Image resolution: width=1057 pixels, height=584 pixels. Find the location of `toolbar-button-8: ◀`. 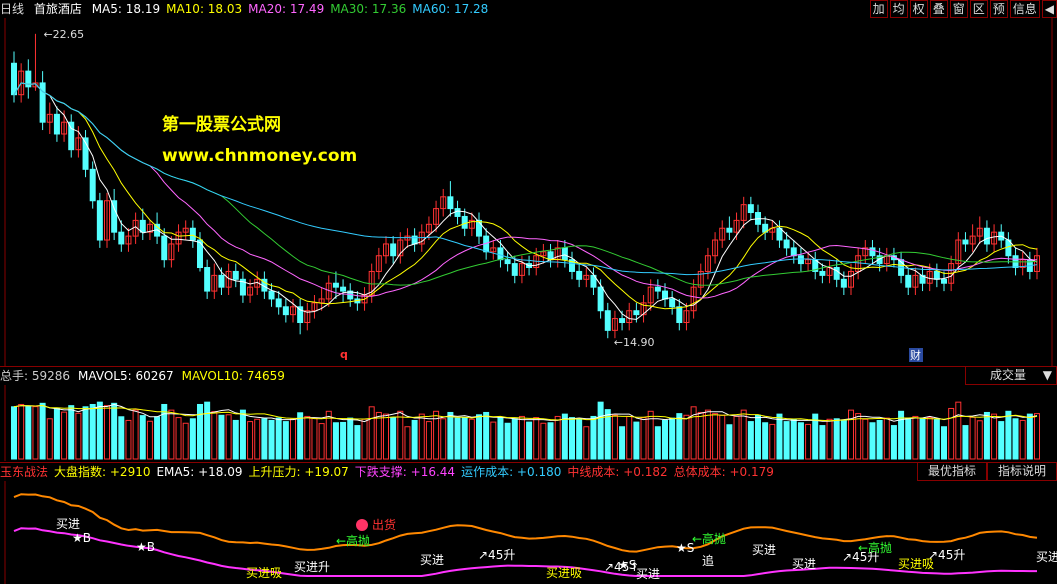

toolbar-button-8: ◀ is located at coordinates (1049, 9).